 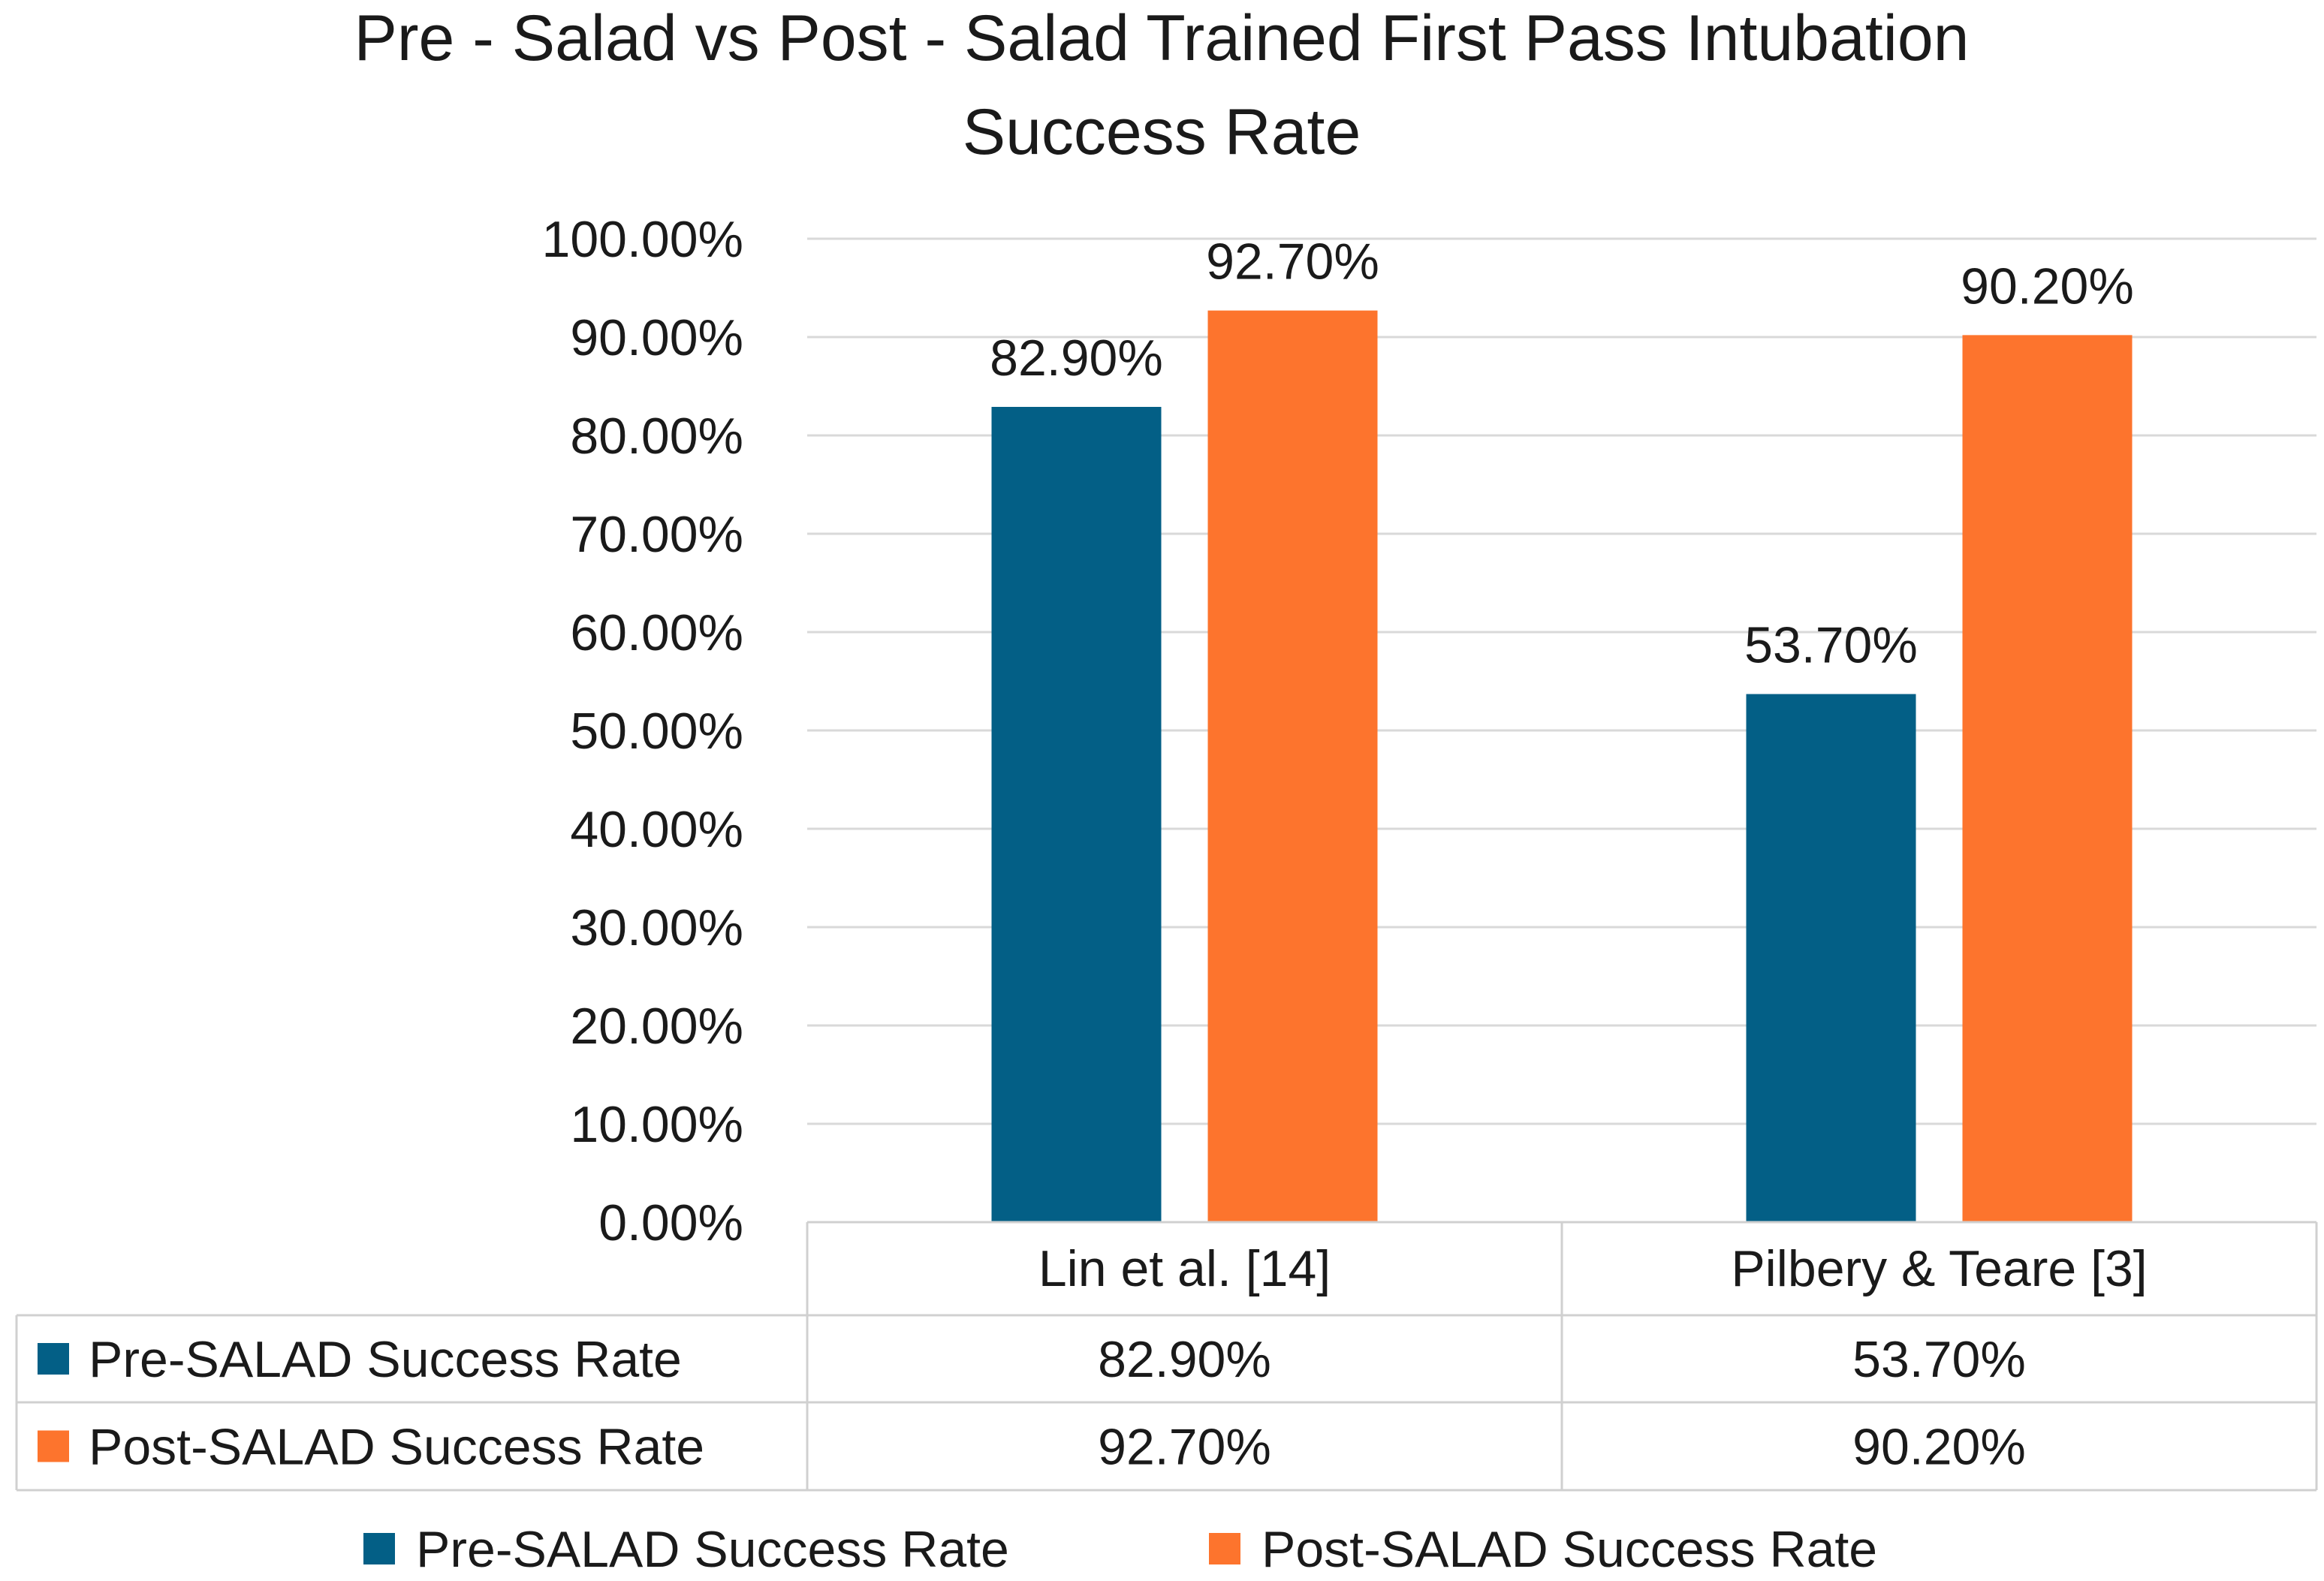 I want to click on legend-label: Pre-SALAD Success Rate, so click(x=712, y=1549).